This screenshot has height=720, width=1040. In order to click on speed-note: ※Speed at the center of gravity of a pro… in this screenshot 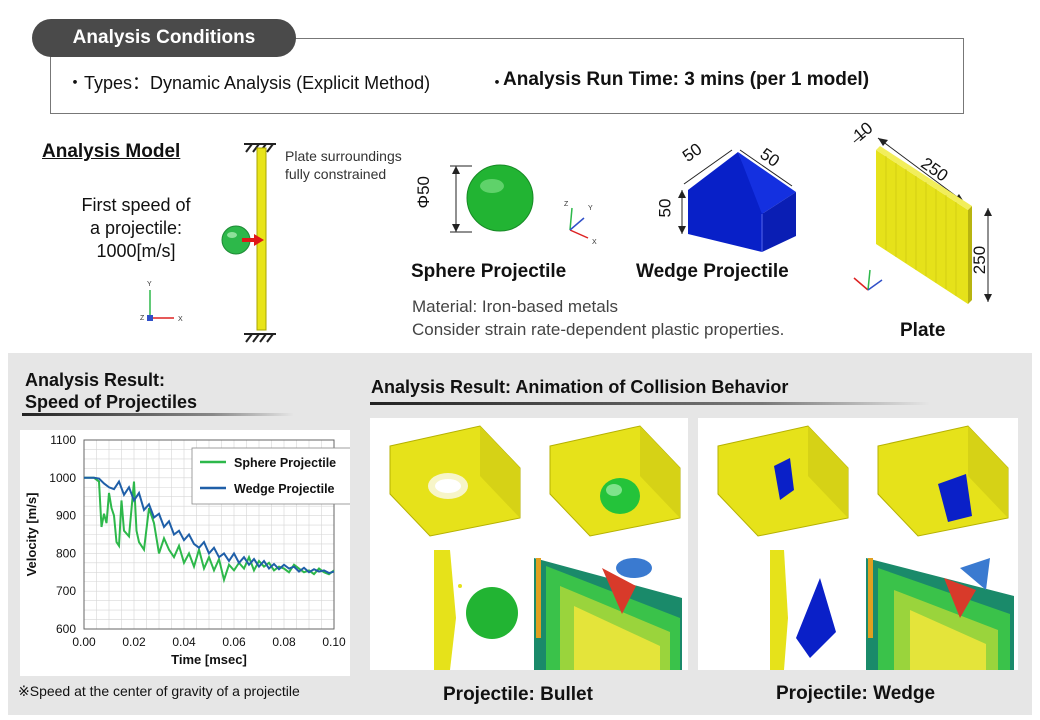, I will do `click(159, 691)`.